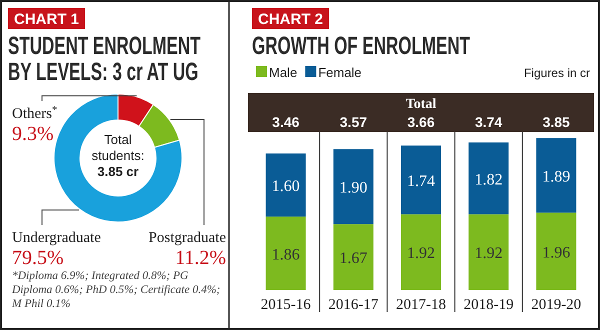  Describe the element at coordinates (421, 305) in the screenshot. I see `x-tick-label: 2017-18` at that location.